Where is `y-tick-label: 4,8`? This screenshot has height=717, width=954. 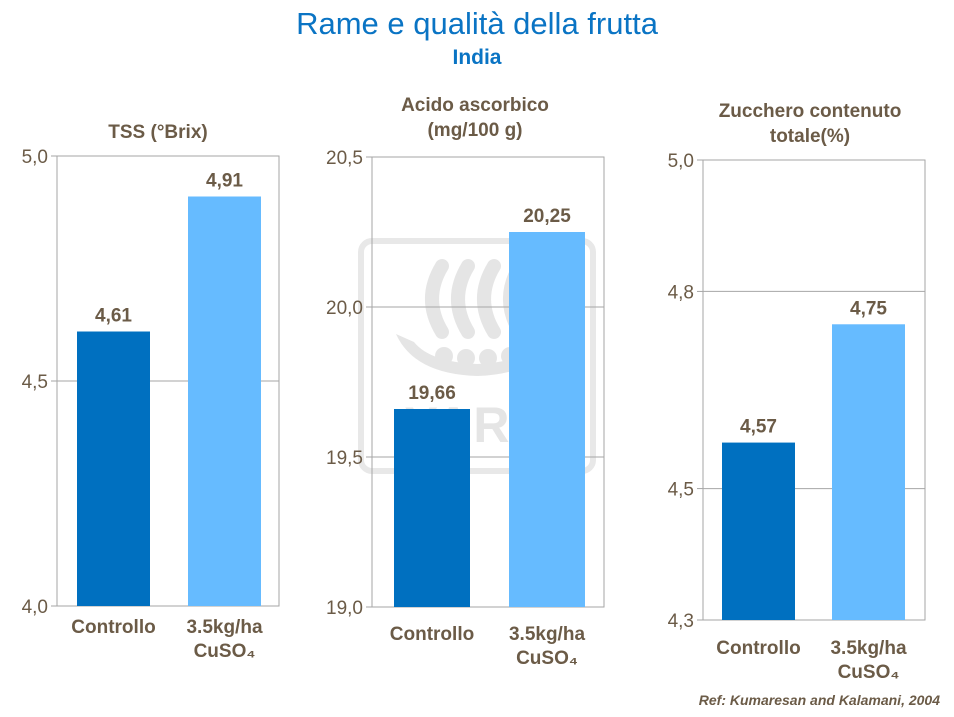 y-tick-label: 4,8 is located at coordinates (681, 292).